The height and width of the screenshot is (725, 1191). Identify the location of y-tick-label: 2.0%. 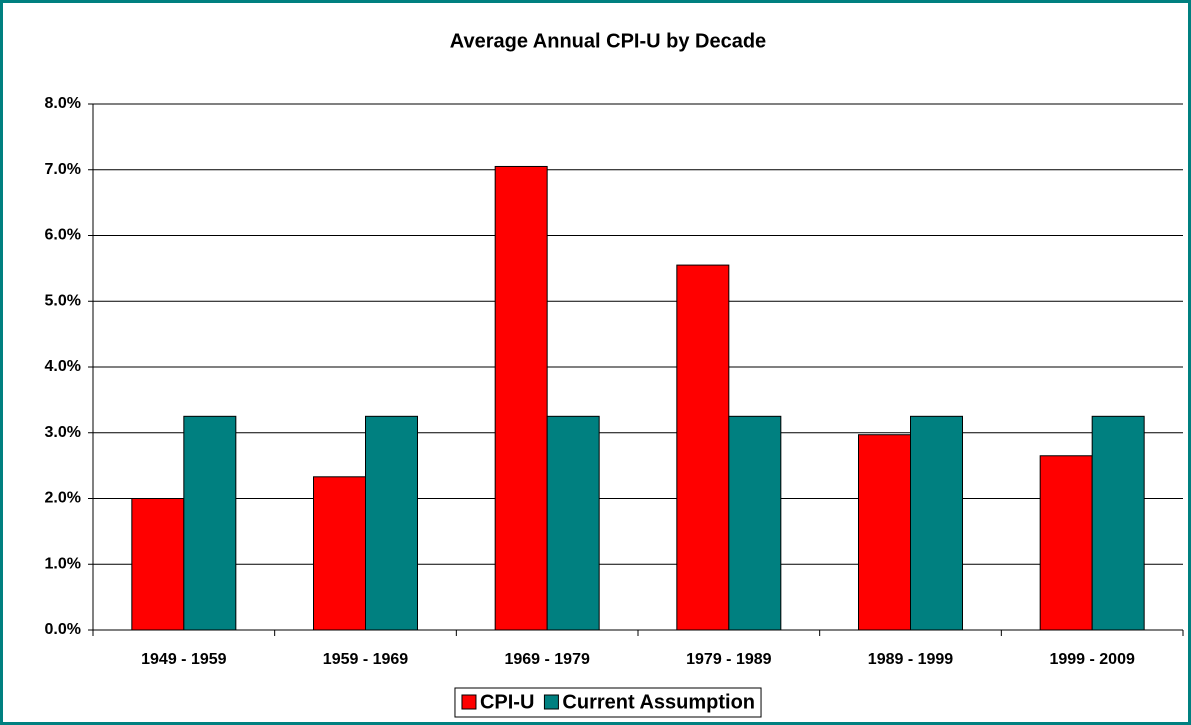
(63, 498).